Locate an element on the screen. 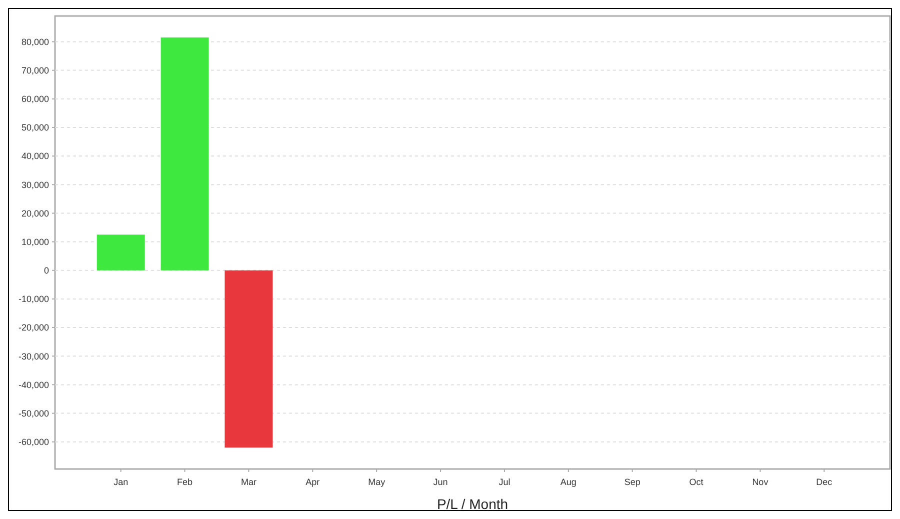 The image size is (900, 519). x-axis-title: P/L / Month is located at coordinates (472, 504).